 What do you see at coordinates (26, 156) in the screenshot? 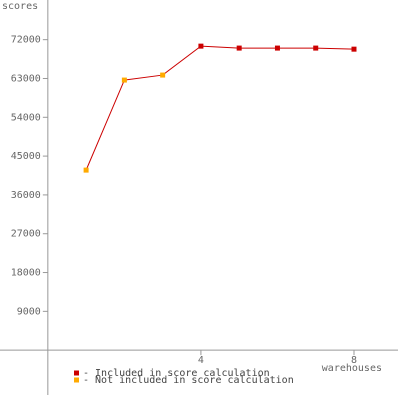
I see `y-tick-label: 45000` at bounding box center [26, 156].